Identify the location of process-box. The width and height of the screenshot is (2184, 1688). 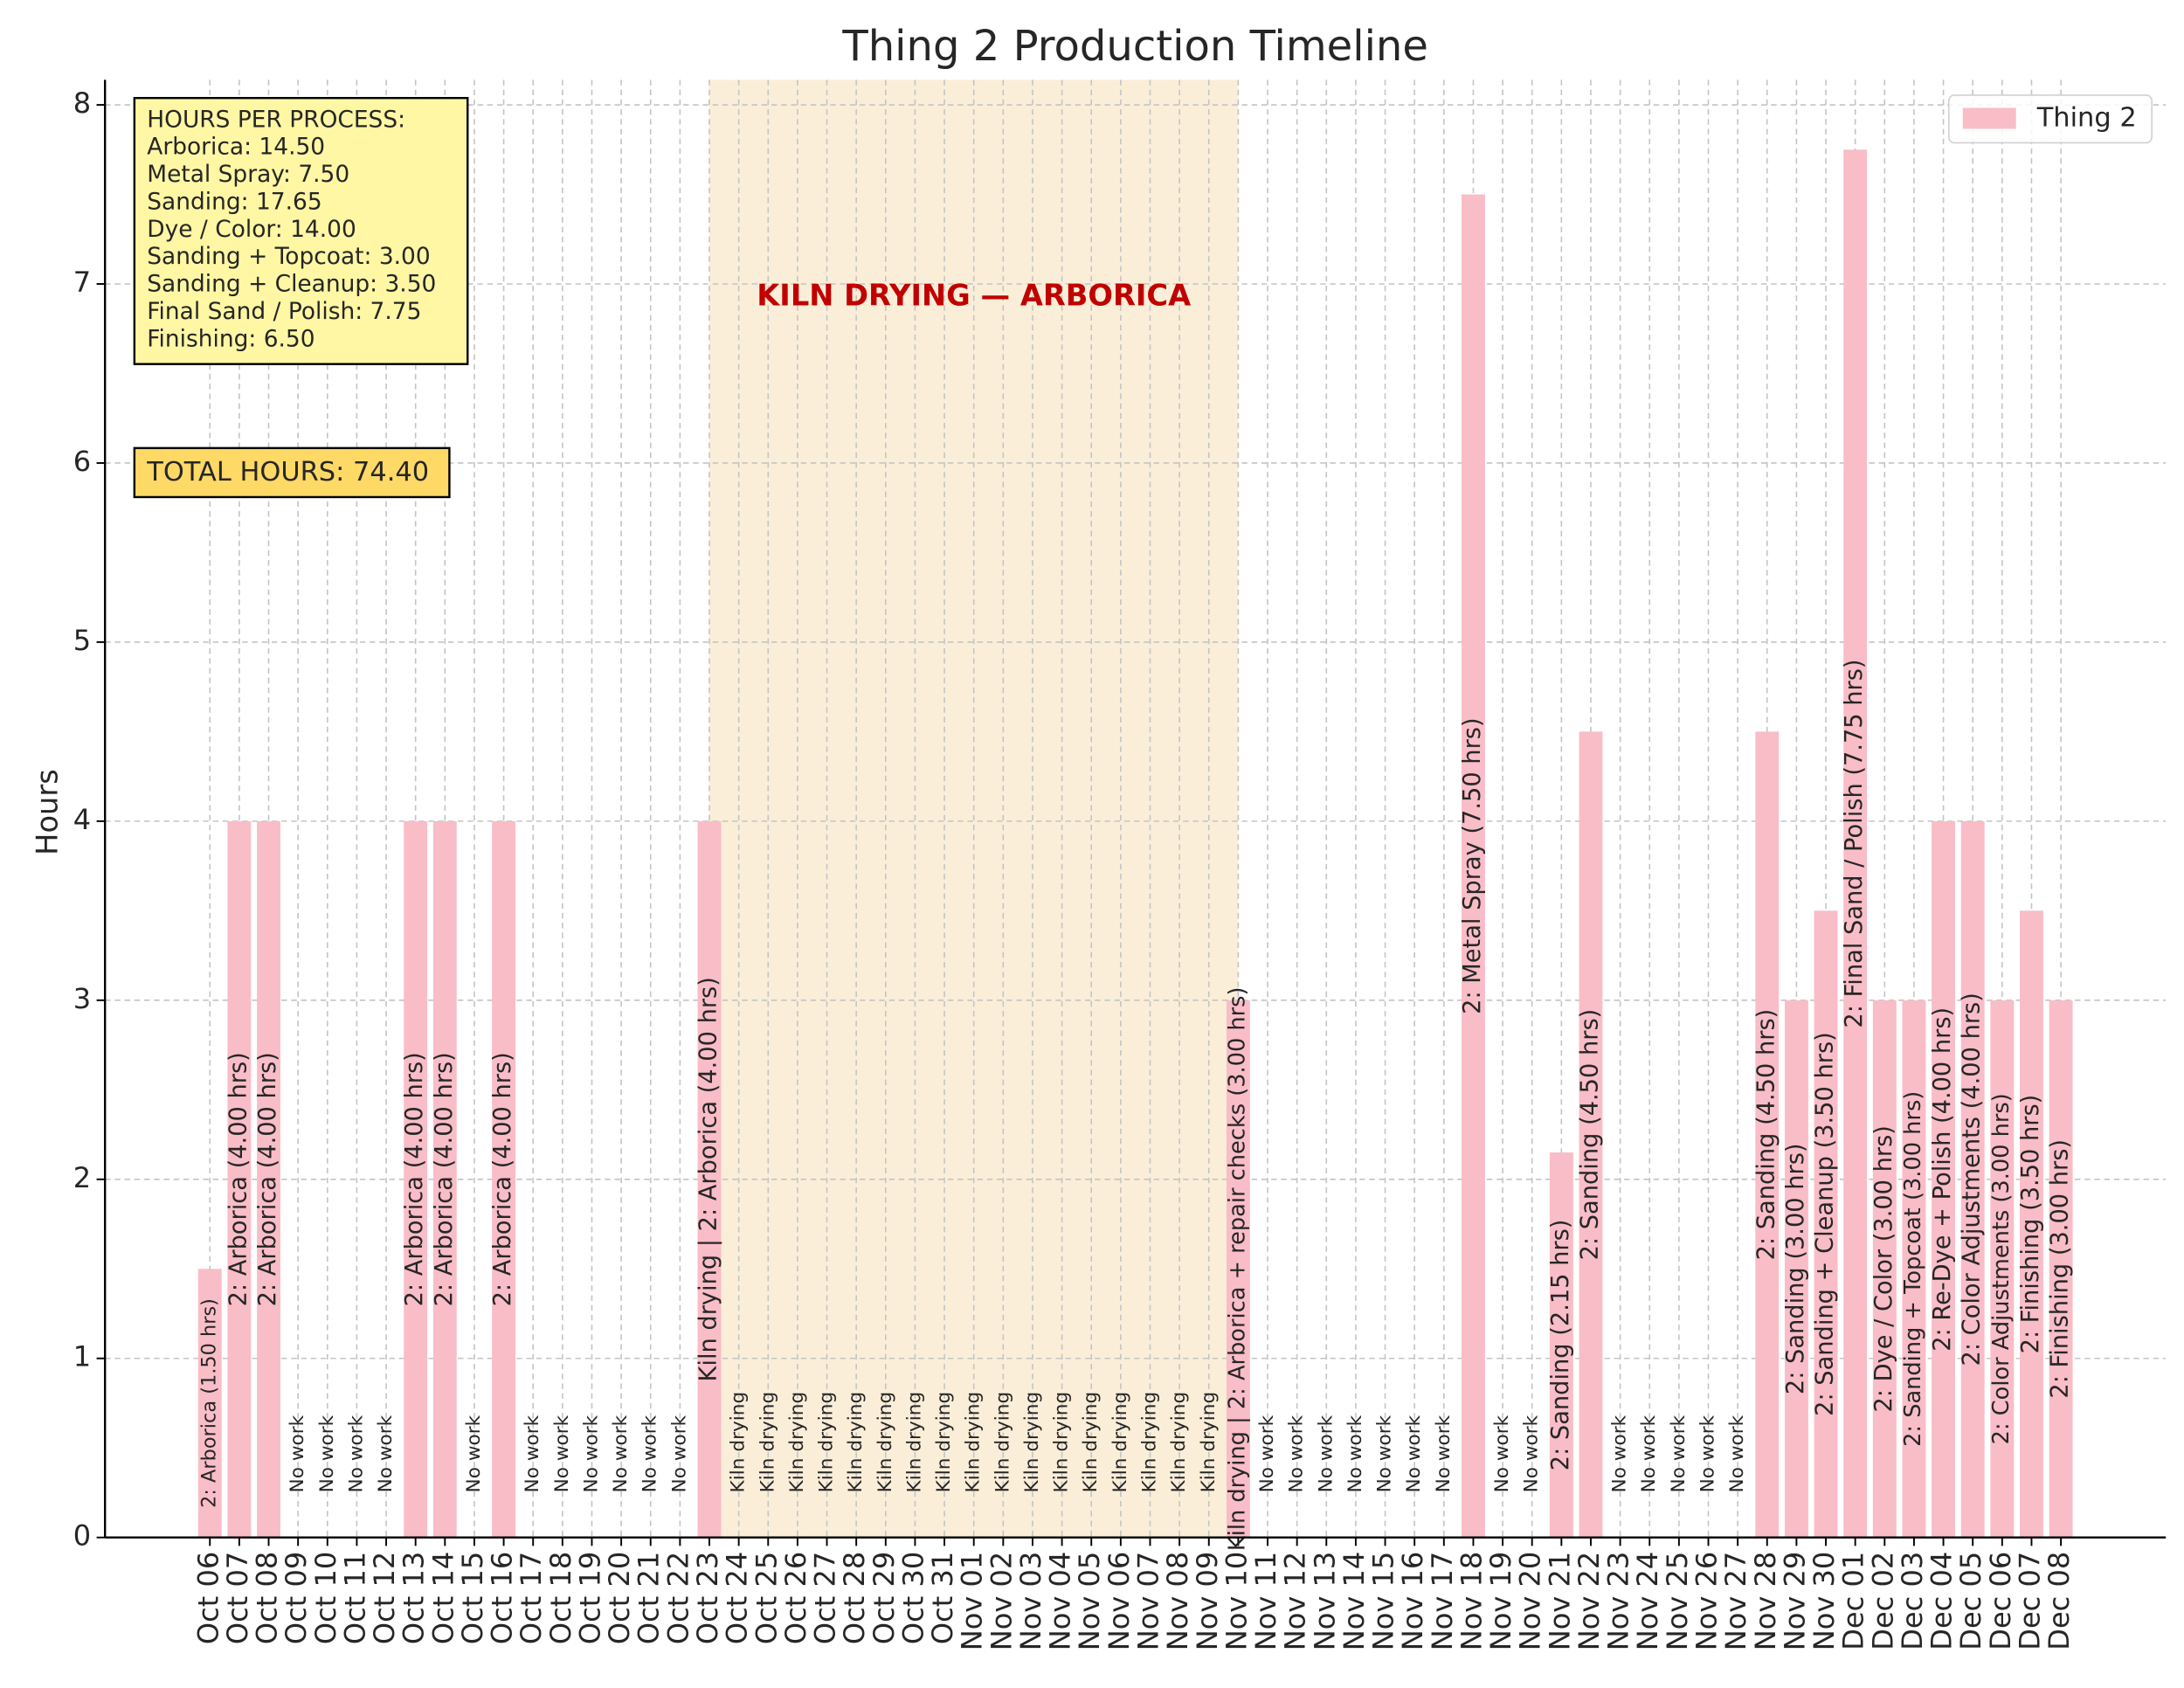
(301, 230).